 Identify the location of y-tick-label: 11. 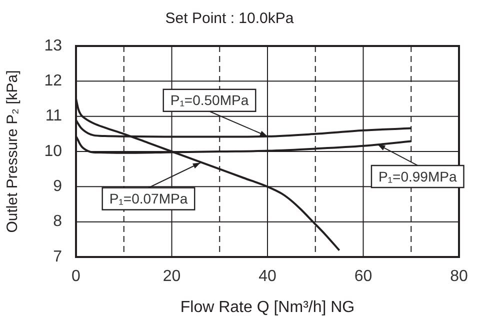
(53, 116).